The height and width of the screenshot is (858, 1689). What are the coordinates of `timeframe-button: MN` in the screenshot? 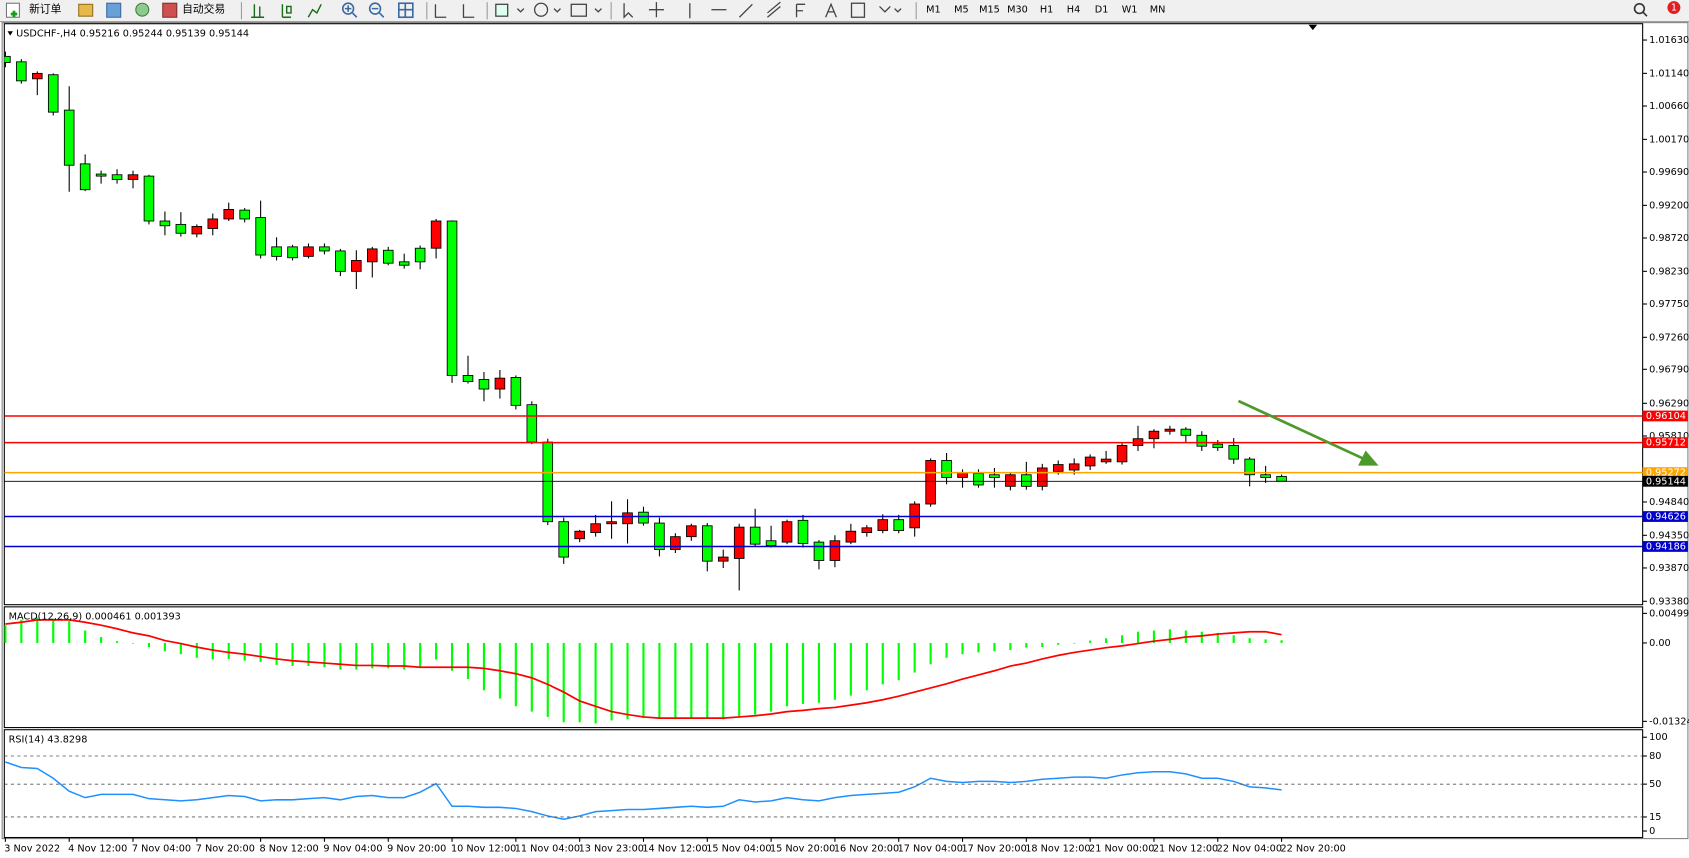 It's located at (1158, 10).